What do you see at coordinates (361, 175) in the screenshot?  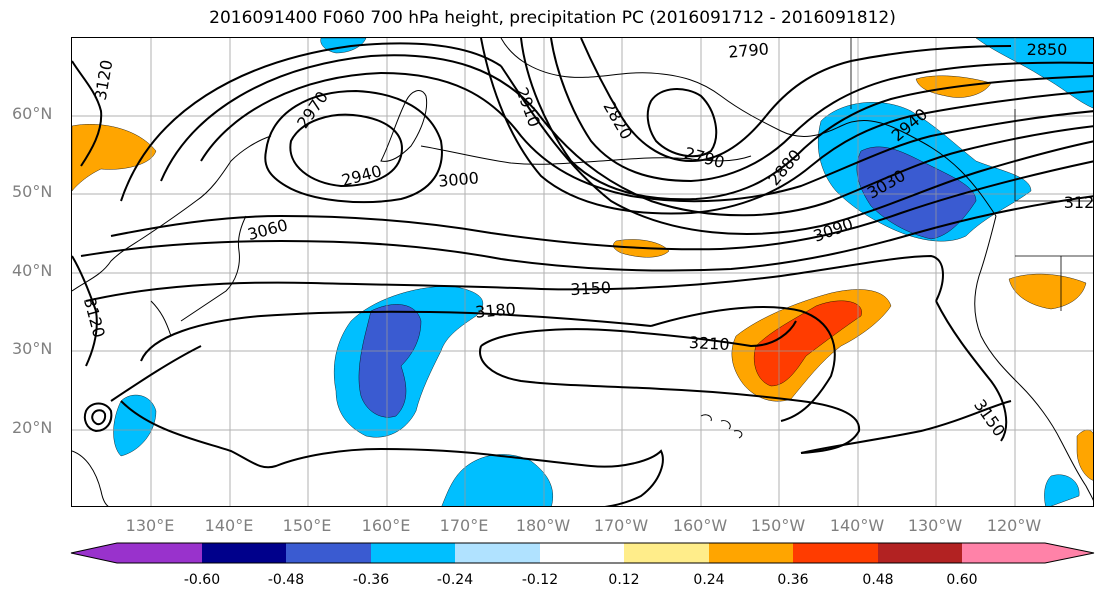 I see `contour-label: 2940` at bounding box center [361, 175].